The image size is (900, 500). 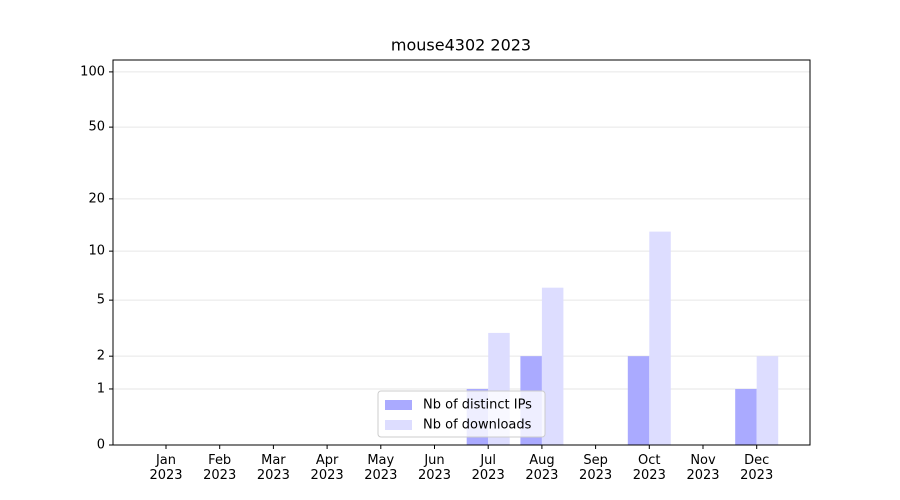 I want to click on y-tick-label: 50, so click(x=96, y=127).